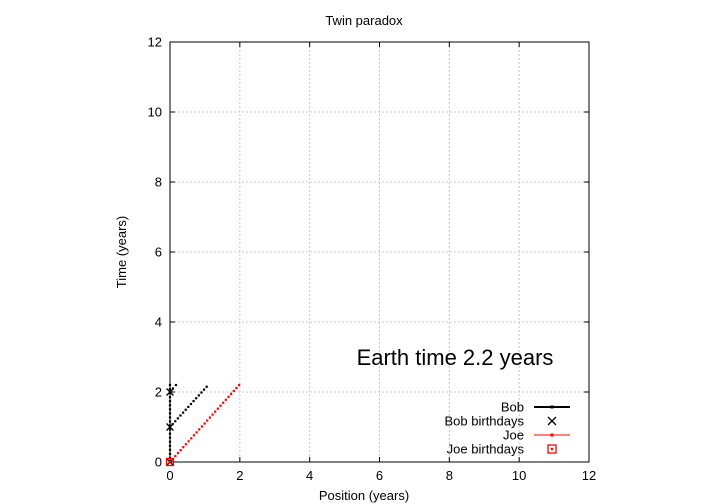 The image size is (720, 504). Describe the element at coordinates (158, 392) in the screenshot. I see `y-tick-label: 2` at that location.